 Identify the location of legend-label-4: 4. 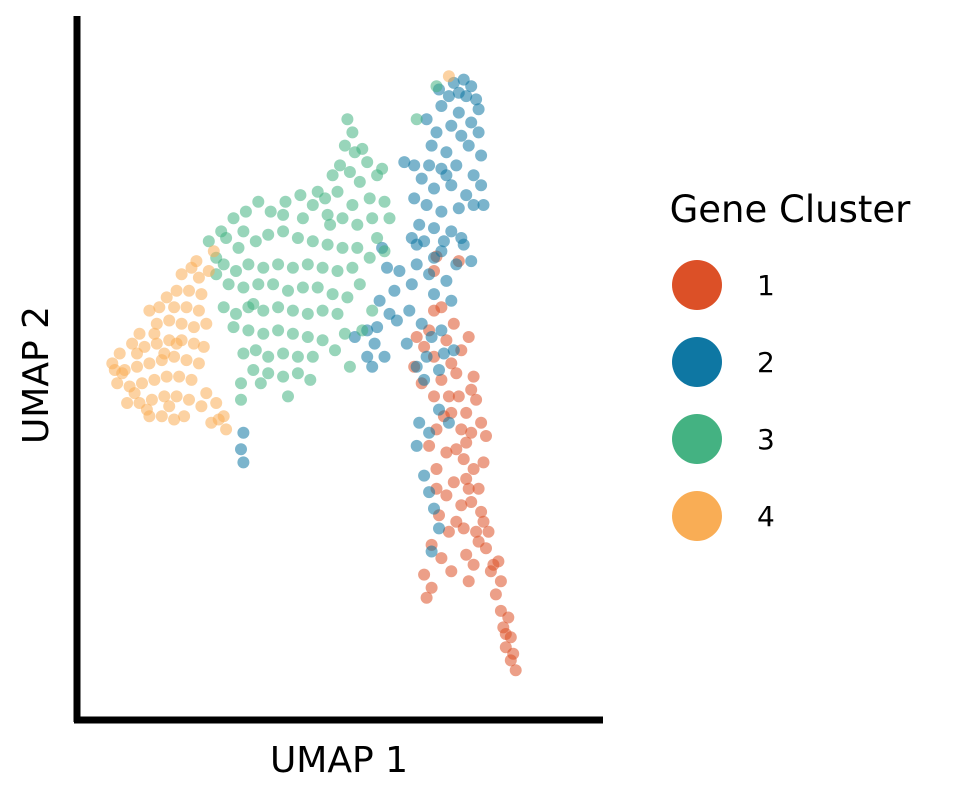
(766, 516).